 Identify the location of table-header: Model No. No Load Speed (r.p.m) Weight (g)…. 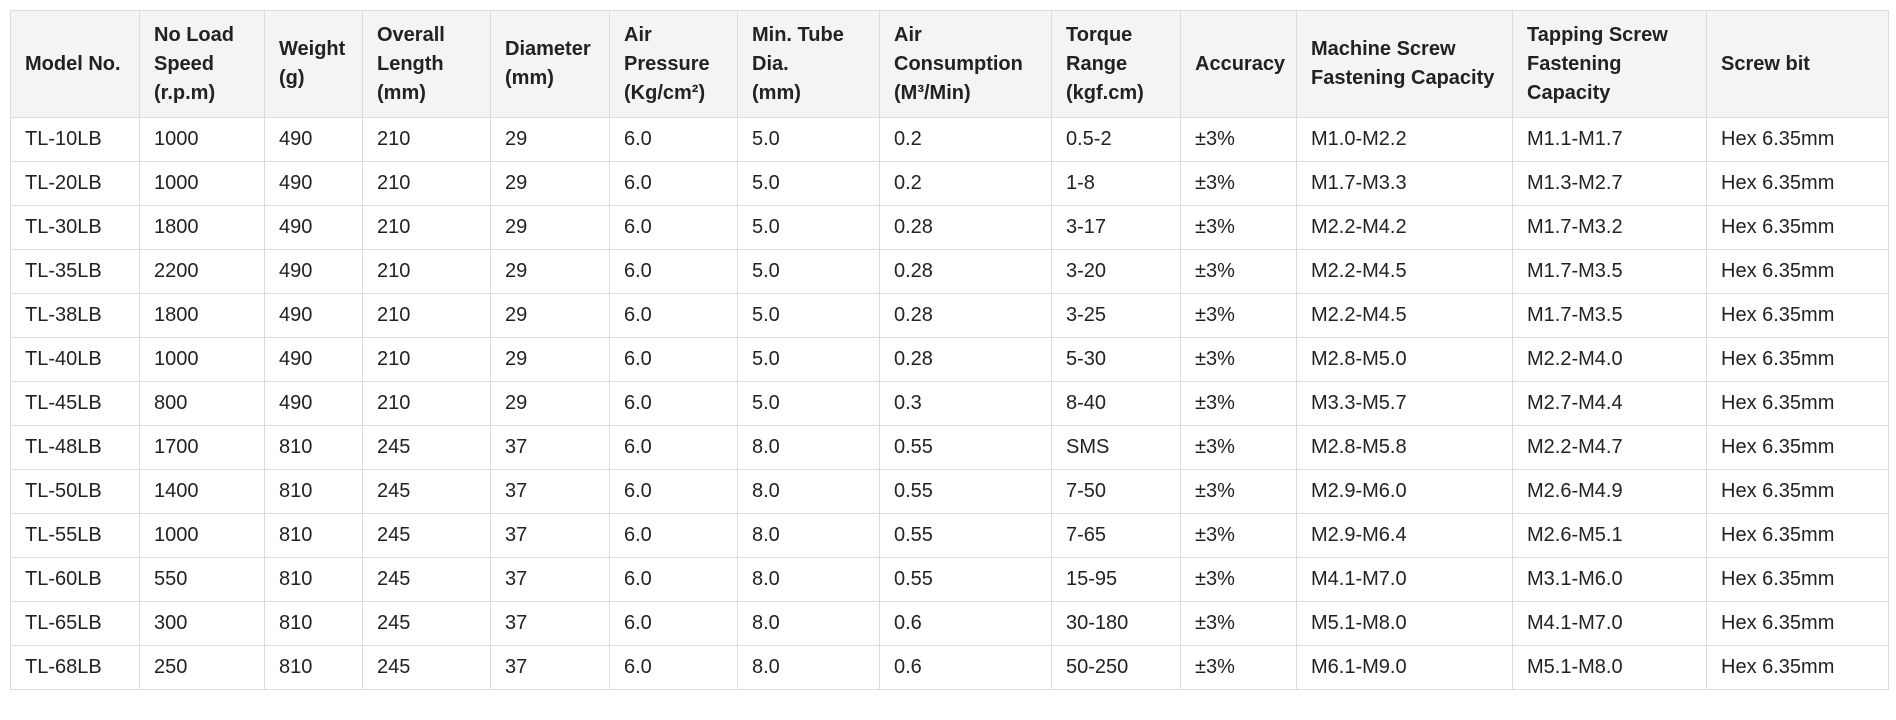
(949, 64).